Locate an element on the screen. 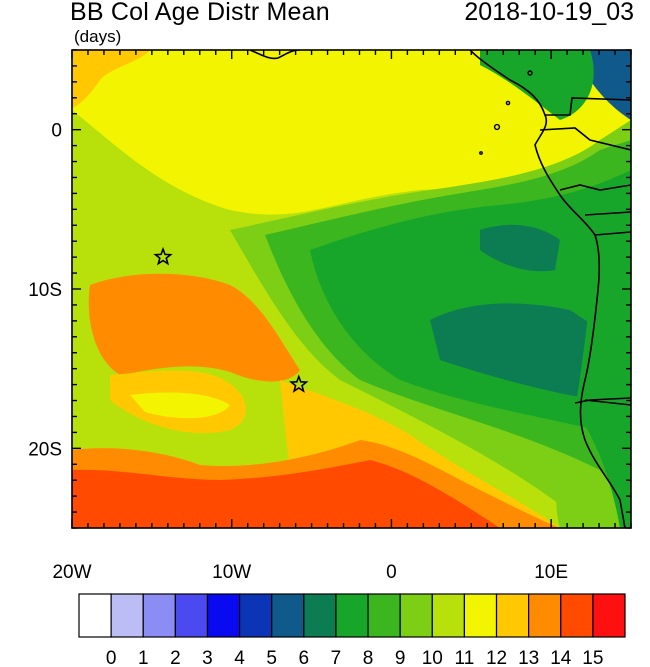 This screenshot has width=650, height=667. colorbar-label: 12 is located at coordinates (496, 657).